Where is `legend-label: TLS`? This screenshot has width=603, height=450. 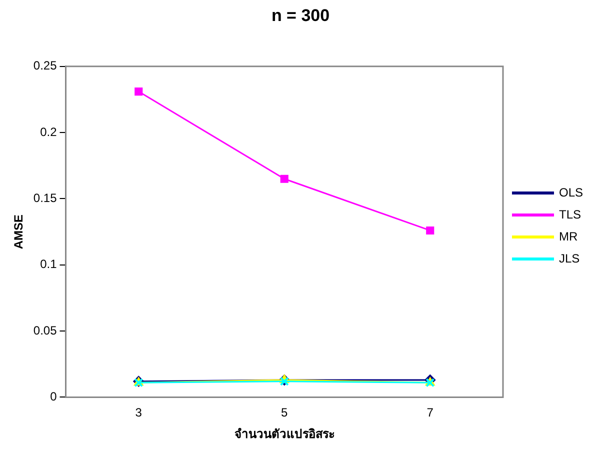 legend-label: TLS is located at coordinates (570, 214).